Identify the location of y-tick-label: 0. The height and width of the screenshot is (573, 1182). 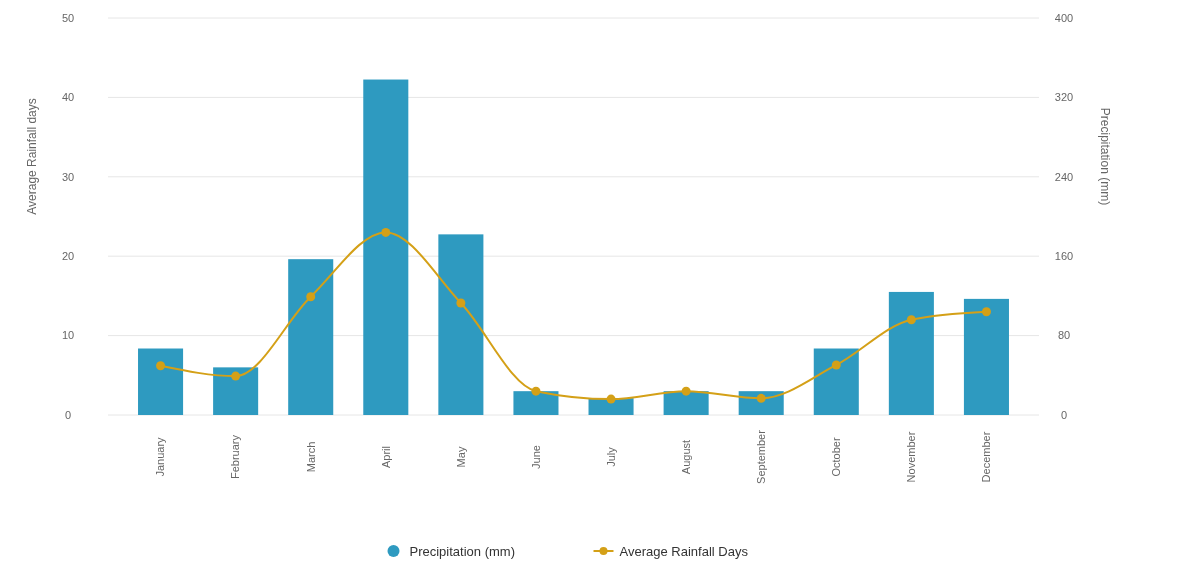
(68, 414).